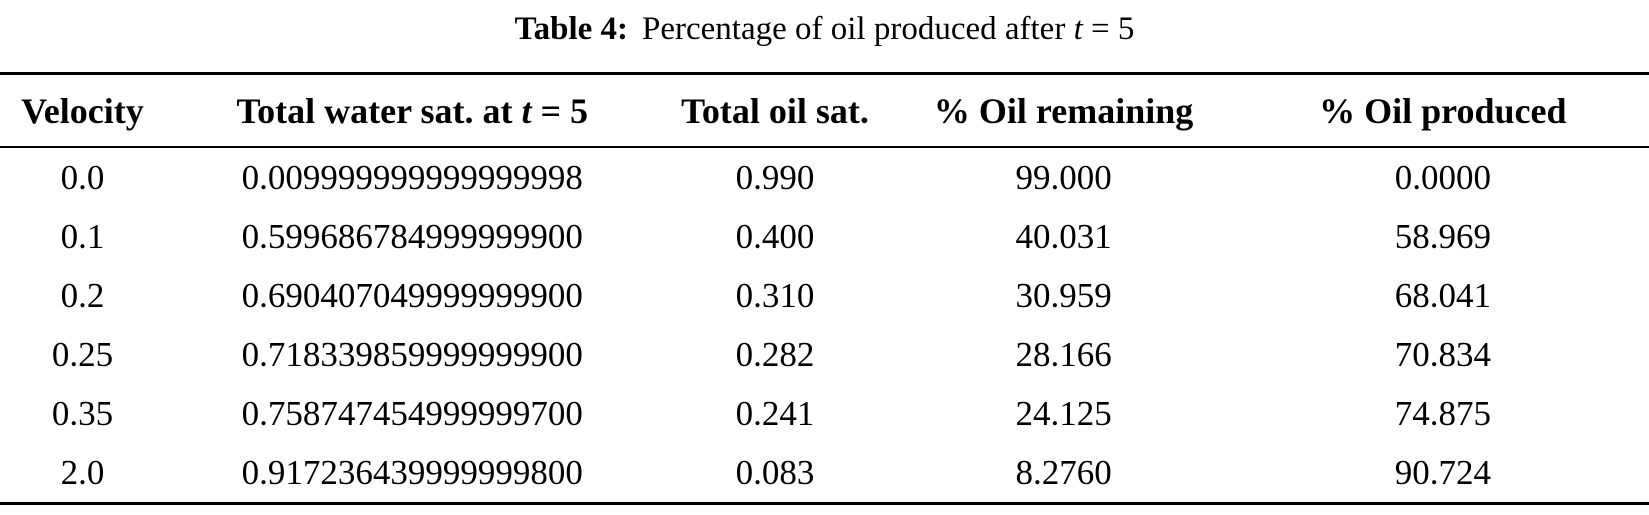 The width and height of the screenshot is (1649, 515). Describe the element at coordinates (82, 413) in the screenshot. I see `cell-velocity: 0.35` at that location.